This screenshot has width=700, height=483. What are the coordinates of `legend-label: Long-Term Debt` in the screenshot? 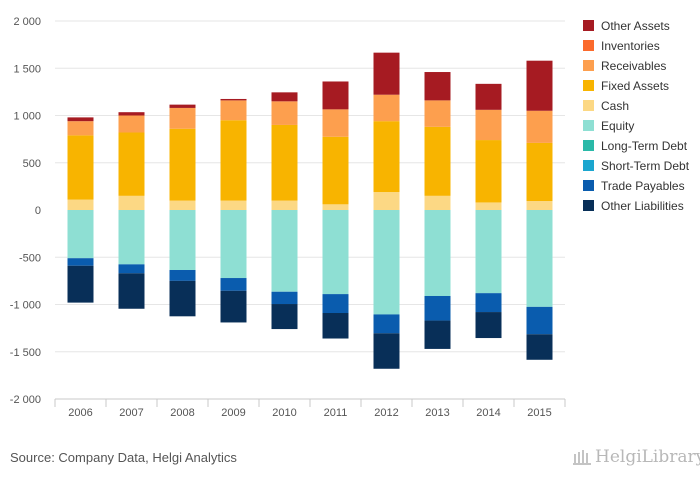 It's located at (644, 146).